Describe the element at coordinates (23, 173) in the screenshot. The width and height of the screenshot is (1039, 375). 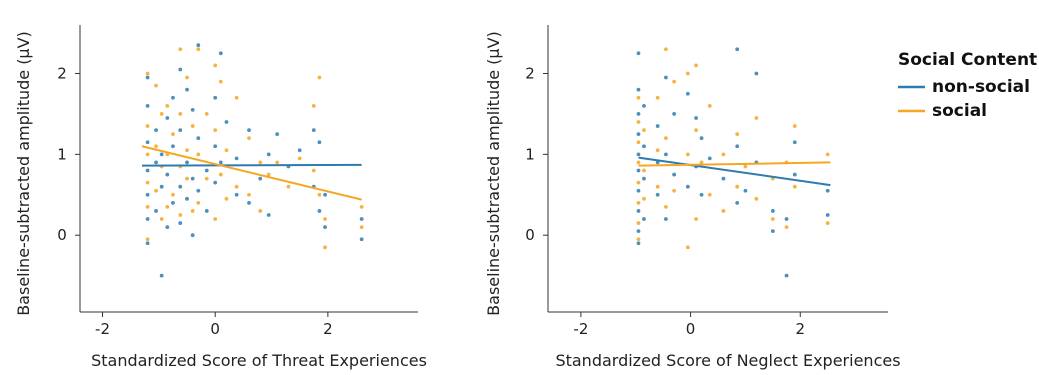
I see `threat-y-axis-title: Baseline-subtracted amplitude (µV)` at that location.